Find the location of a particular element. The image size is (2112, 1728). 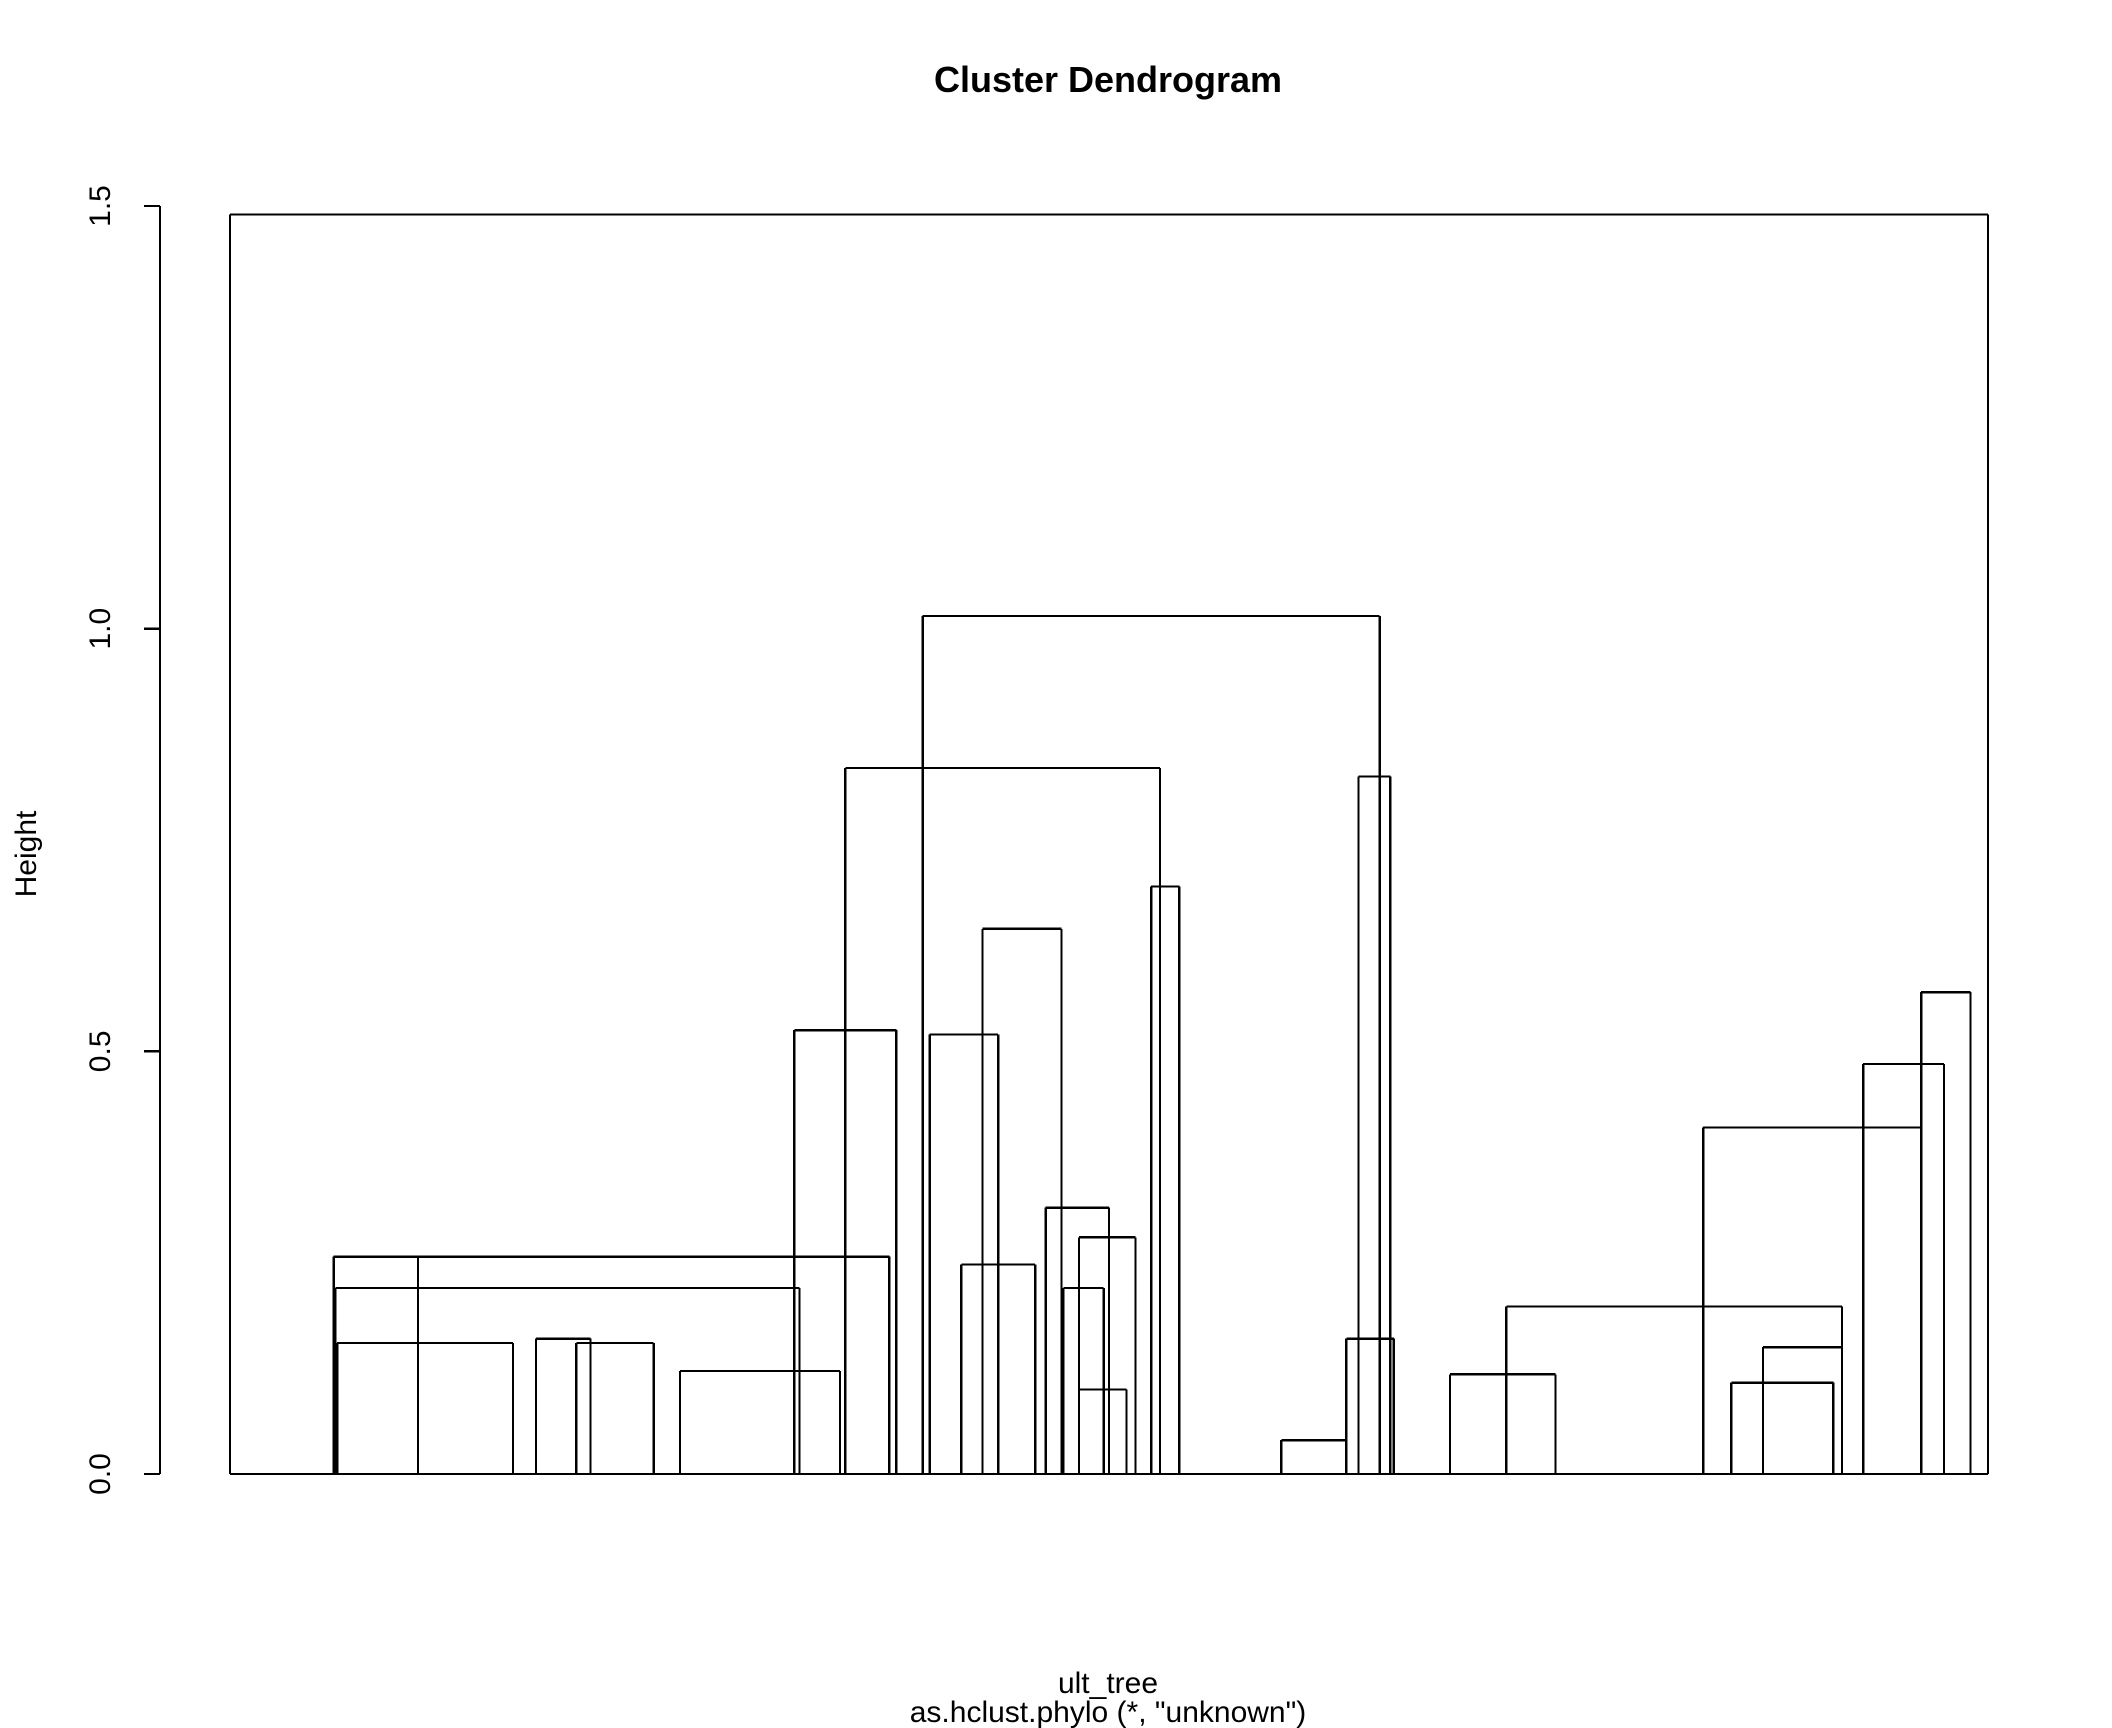

y-axis-label: Height is located at coordinates (26, 853).